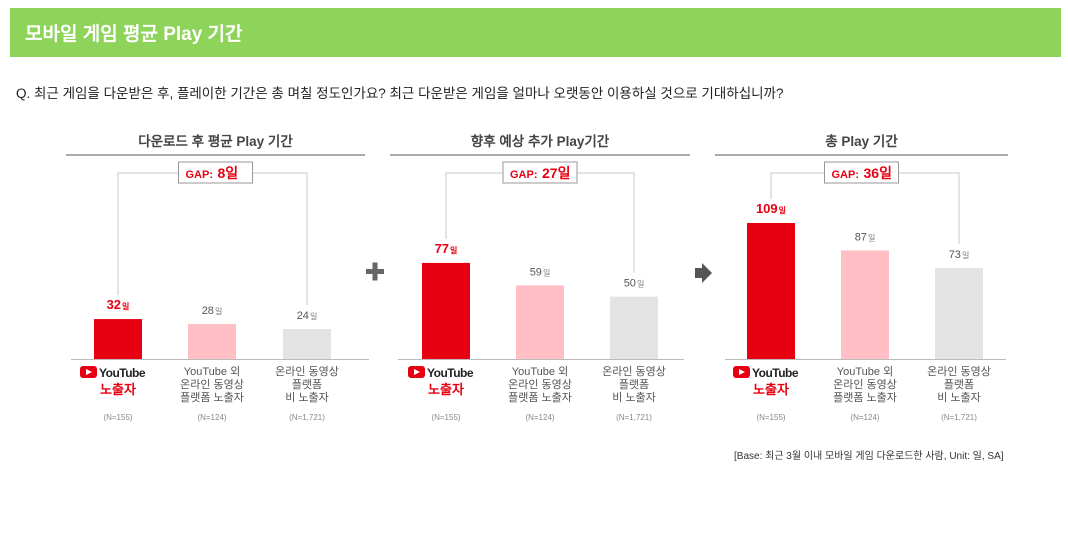 The image size is (1068, 545). I want to click on data-label: 24일, so click(307, 316).